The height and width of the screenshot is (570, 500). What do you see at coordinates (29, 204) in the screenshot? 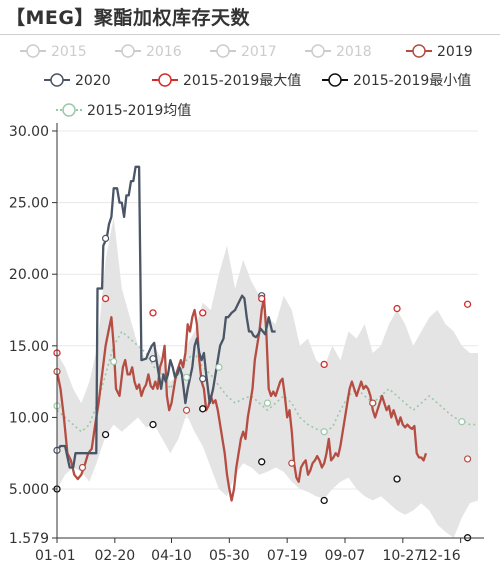
I see `y-tick-label: 25.00` at bounding box center [29, 204].